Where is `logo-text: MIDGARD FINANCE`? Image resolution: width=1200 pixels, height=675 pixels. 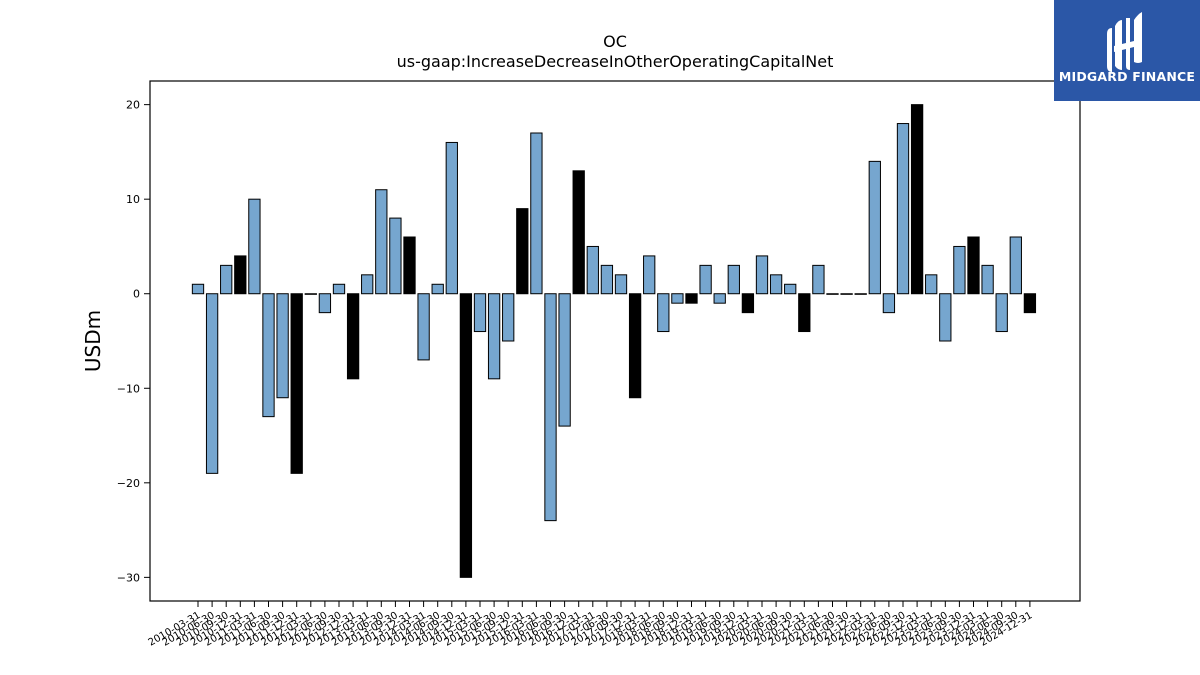 logo-text: MIDGARD FINANCE is located at coordinates (1127, 76).